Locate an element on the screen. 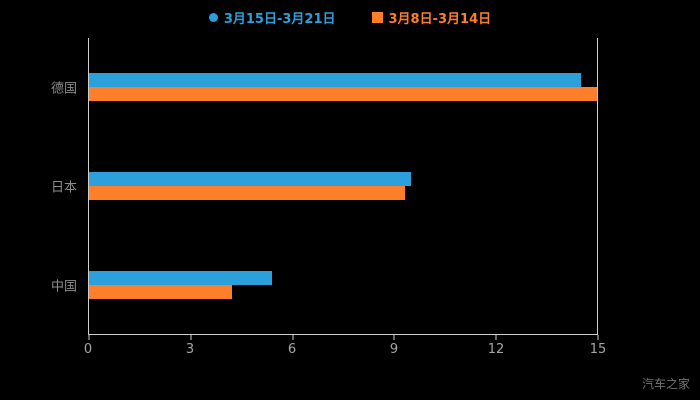 The width and height of the screenshot is (700, 400). category-row: 中国 is located at coordinates (324, 284).